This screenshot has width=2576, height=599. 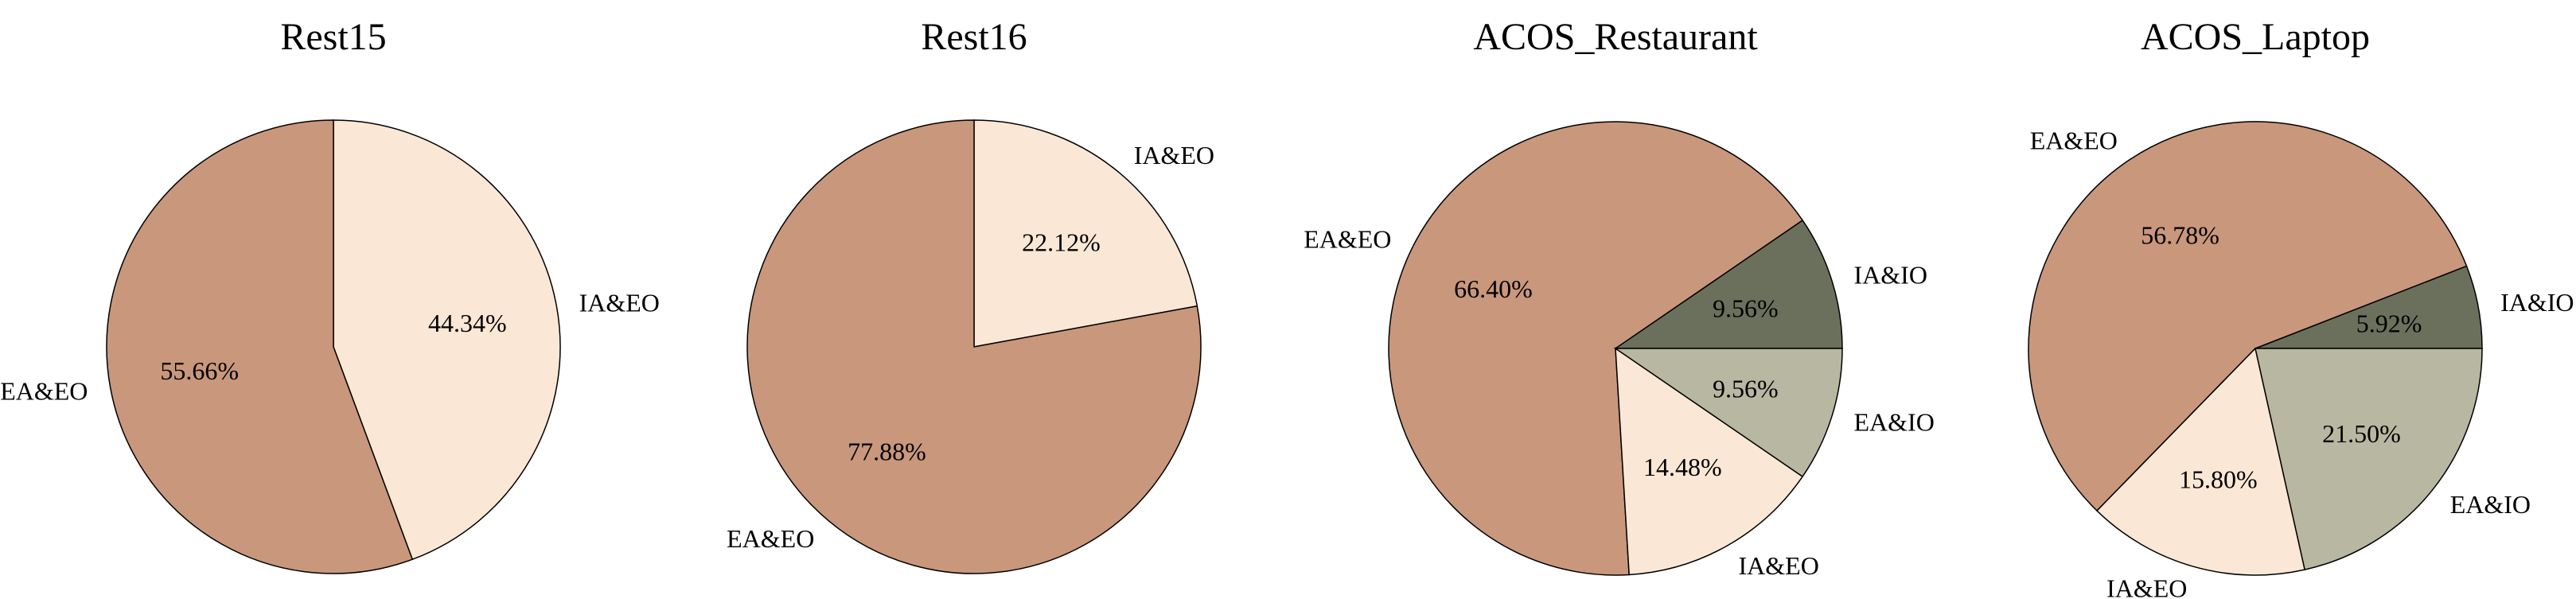 What do you see at coordinates (333, 37) in the screenshot?
I see `chart-title: Rest15` at bounding box center [333, 37].